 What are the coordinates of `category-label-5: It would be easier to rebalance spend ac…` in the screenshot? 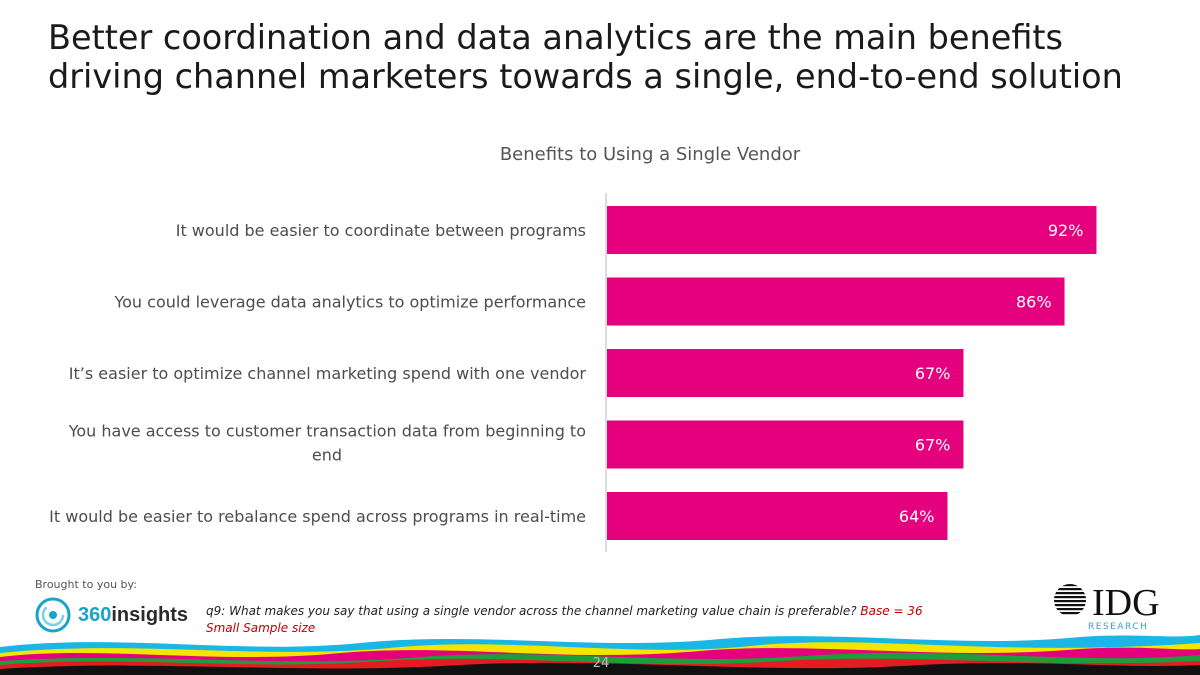 It's located at (317, 516).